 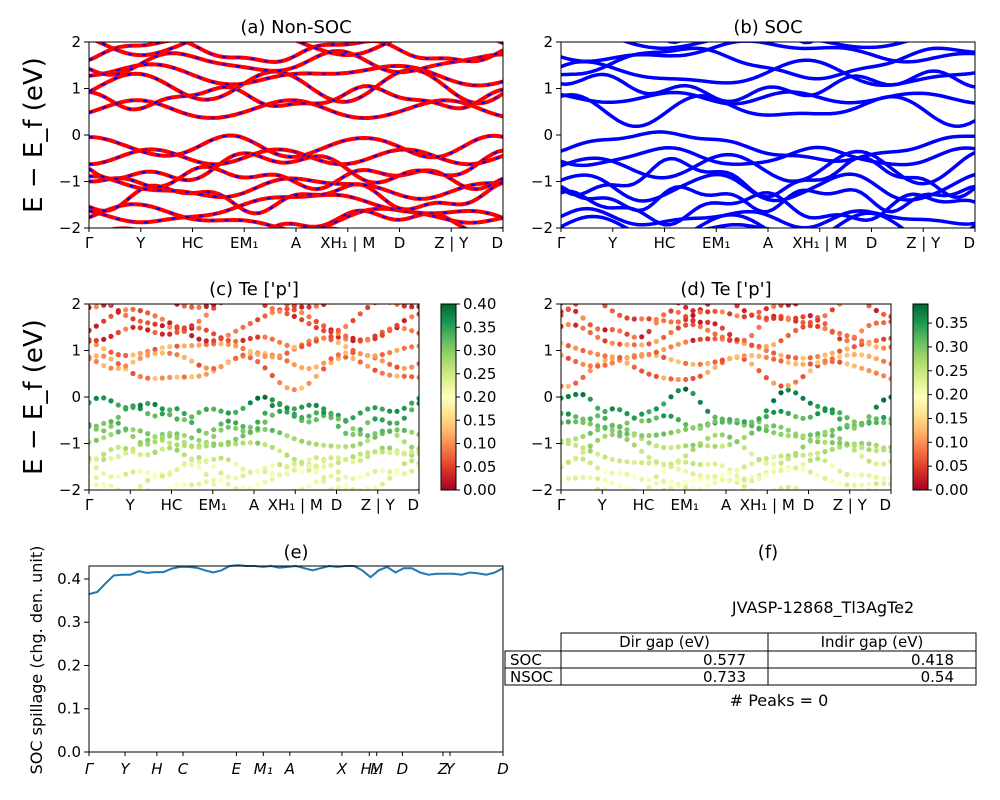 I want to click on panel-d-xtick-label: Z | Y, so click(x=850, y=505).